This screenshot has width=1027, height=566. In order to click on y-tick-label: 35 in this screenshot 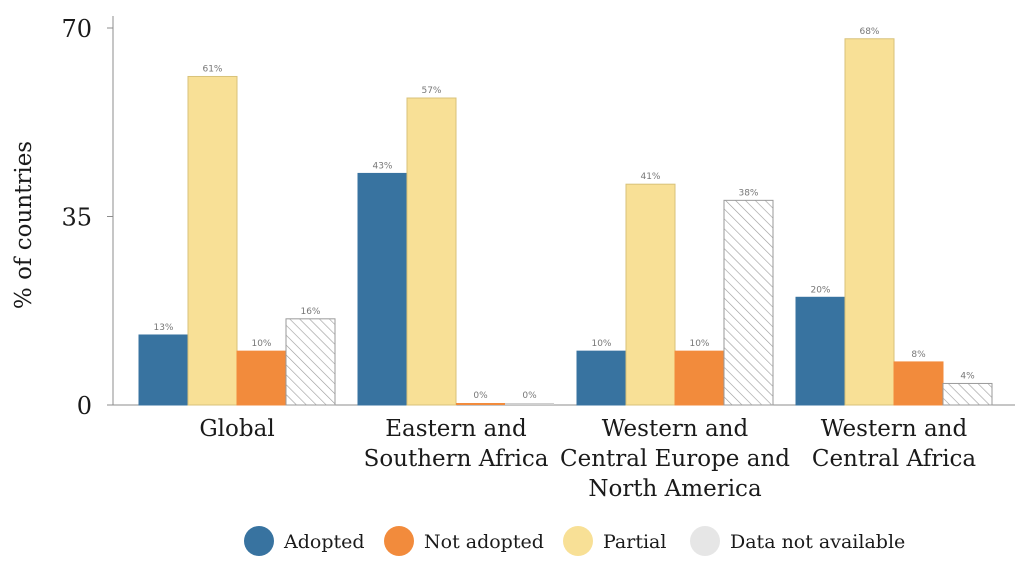, I will do `click(76, 218)`.